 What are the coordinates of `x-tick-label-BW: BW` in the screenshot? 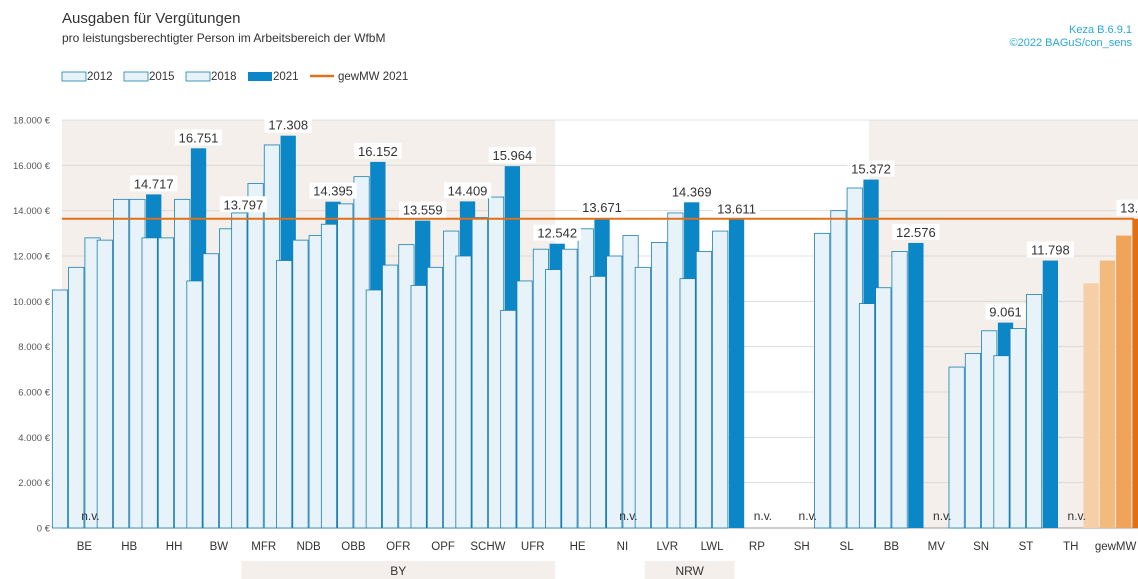 It's located at (219, 547).